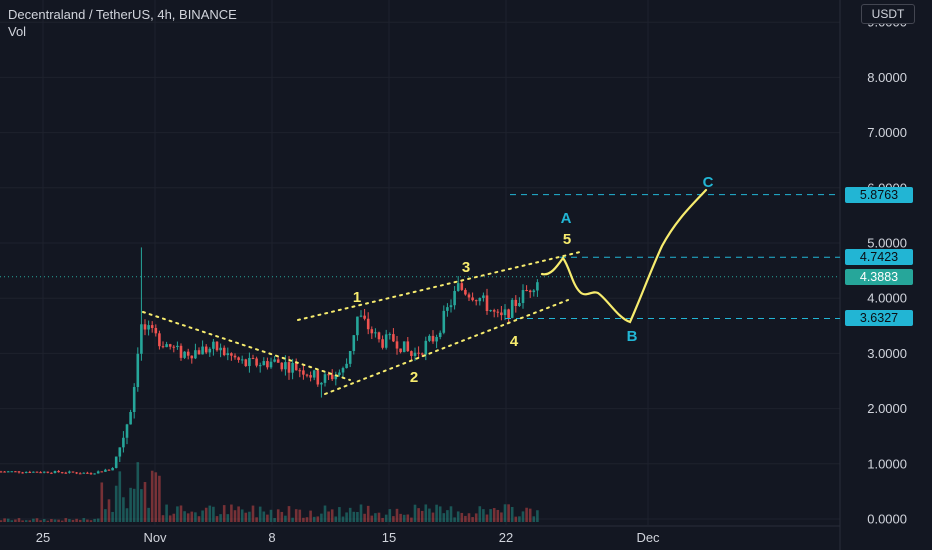 This screenshot has width=932, height=550. Describe the element at coordinates (446, 347) in the screenshot. I see `channel-lower-line` at that location.